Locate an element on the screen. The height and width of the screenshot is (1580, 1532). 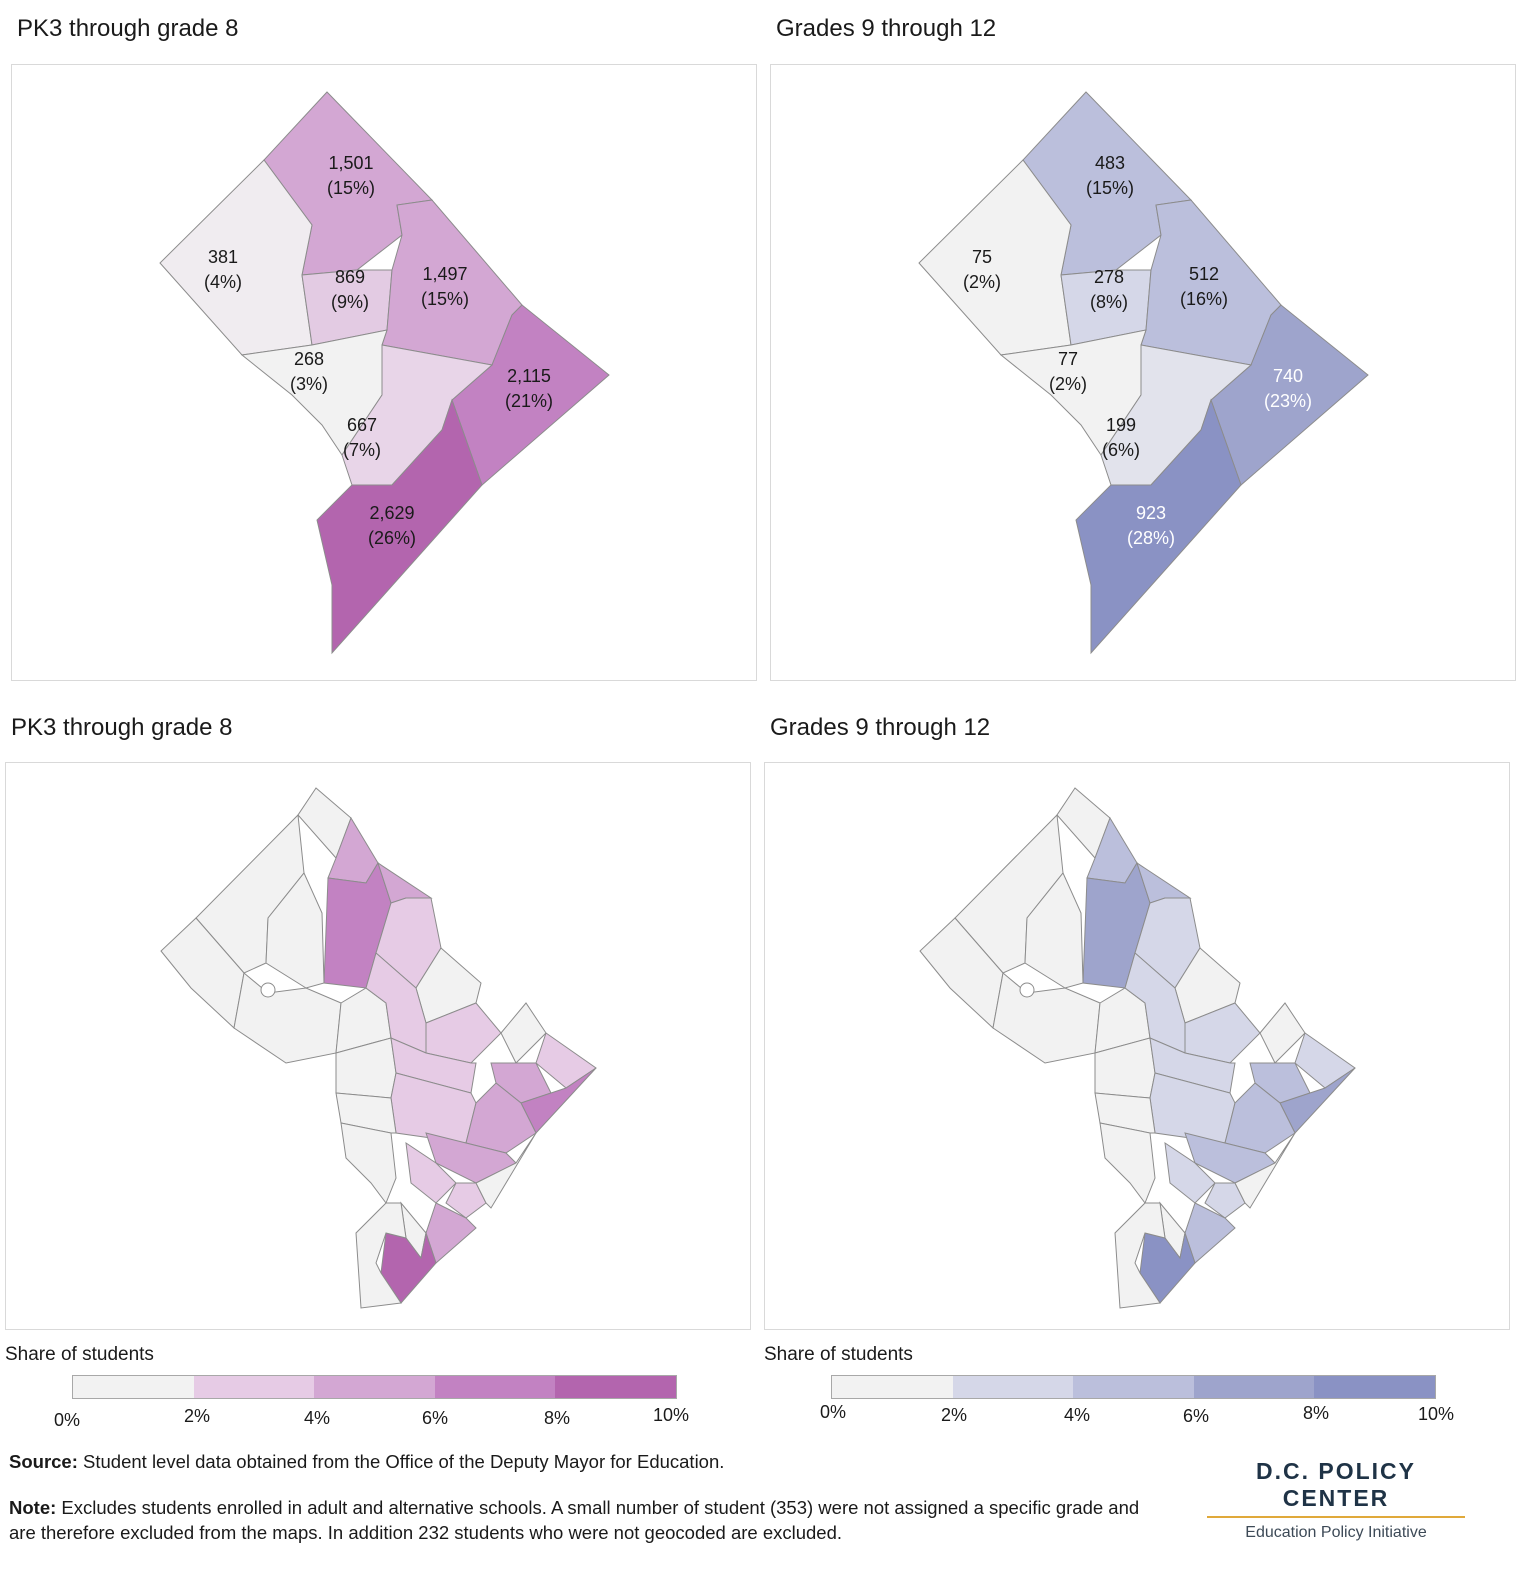
panel-title-bottom-left: PK3 through grade 8 is located at coordinates (122, 727).